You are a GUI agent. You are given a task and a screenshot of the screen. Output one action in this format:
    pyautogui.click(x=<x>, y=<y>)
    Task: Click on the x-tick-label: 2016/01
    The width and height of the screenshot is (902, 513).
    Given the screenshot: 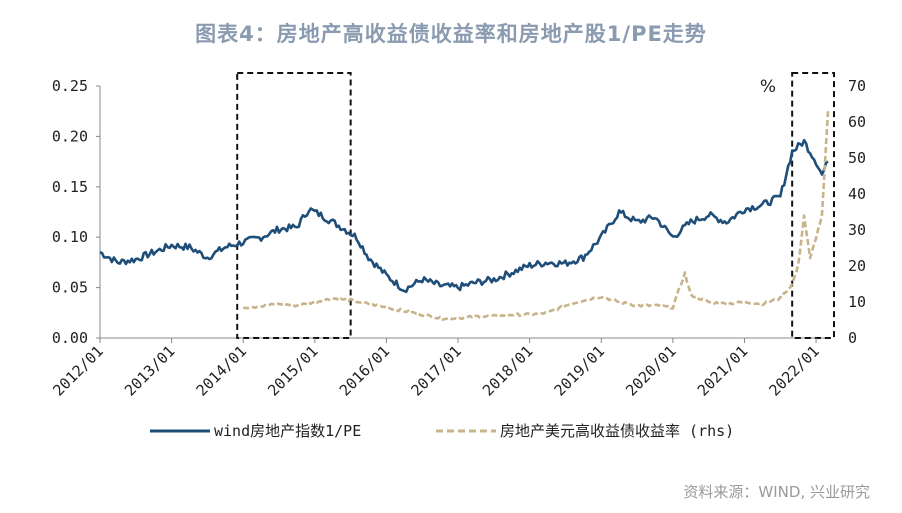 What is the action you would take?
    pyautogui.click(x=364, y=370)
    